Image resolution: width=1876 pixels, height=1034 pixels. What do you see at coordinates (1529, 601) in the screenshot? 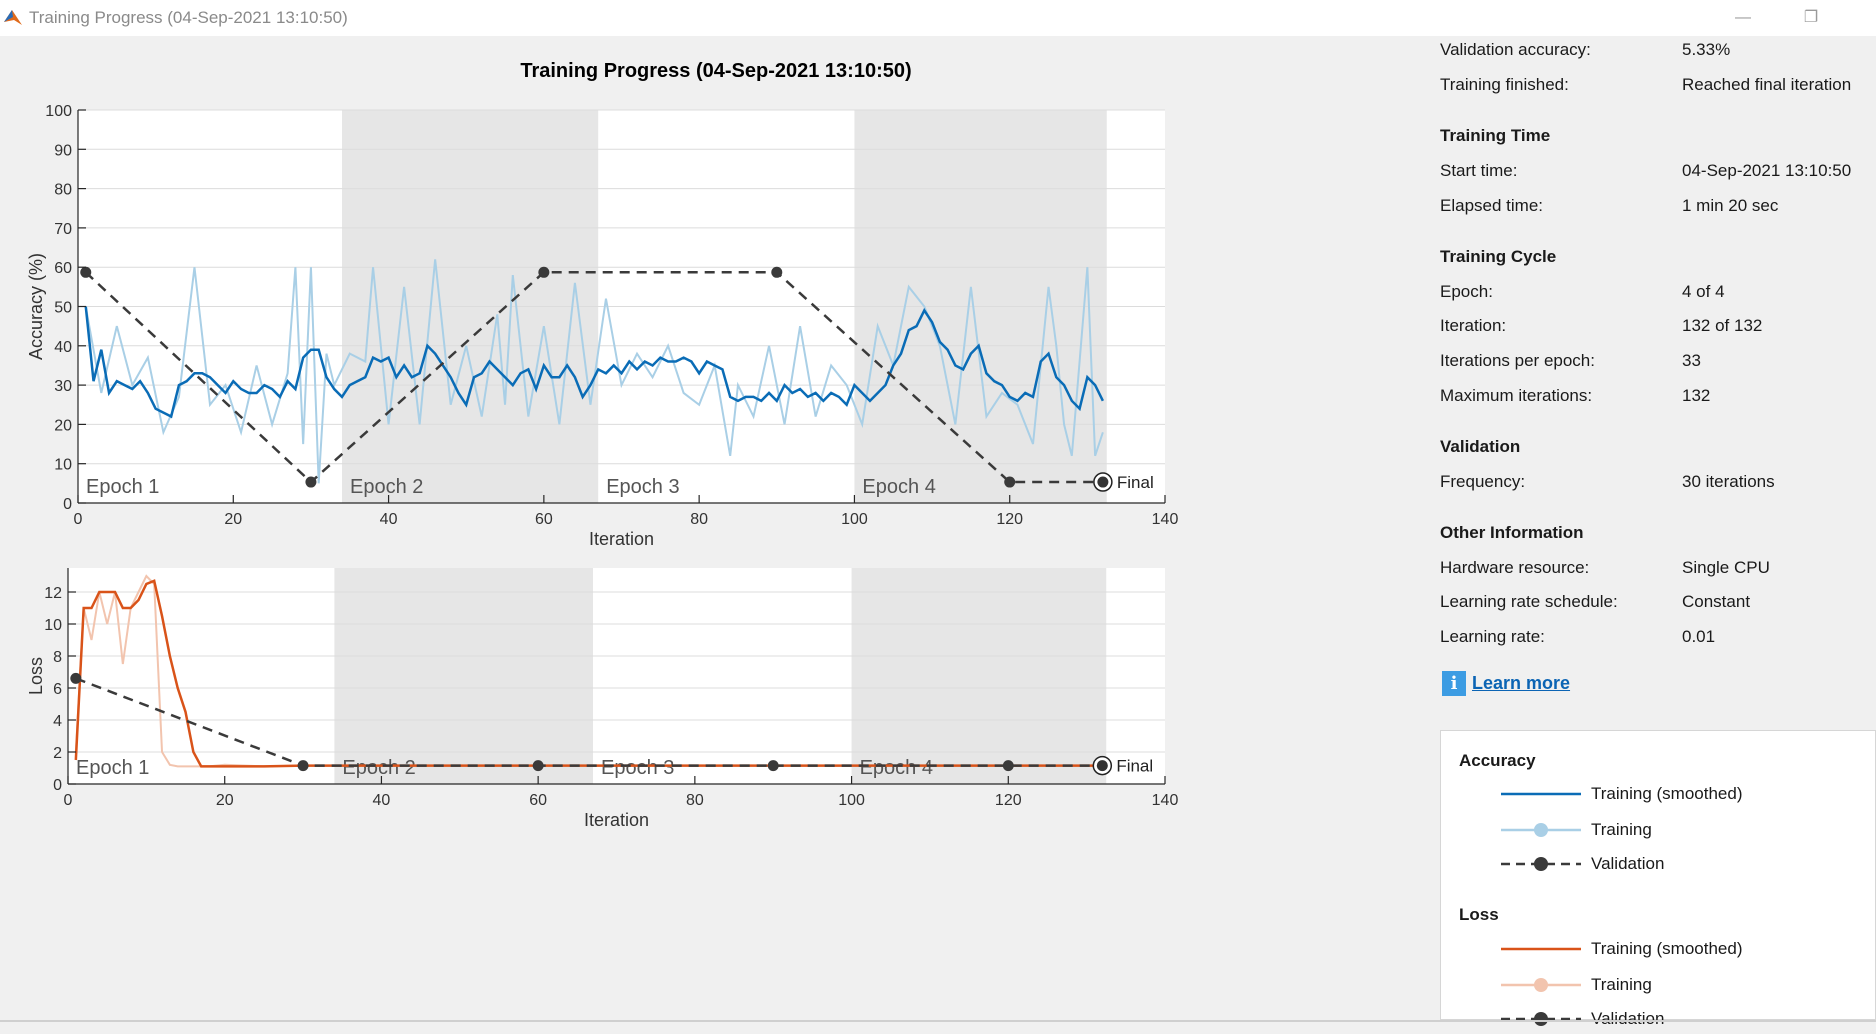
I see `lr-schedule-label: Learning rate schedule:` at bounding box center [1529, 601].